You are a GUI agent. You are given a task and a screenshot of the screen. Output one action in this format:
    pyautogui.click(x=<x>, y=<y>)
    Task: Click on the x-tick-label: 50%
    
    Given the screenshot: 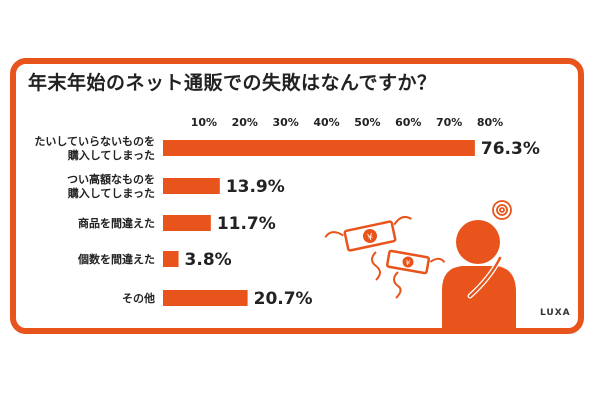 What is the action you would take?
    pyautogui.click(x=367, y=122)
    